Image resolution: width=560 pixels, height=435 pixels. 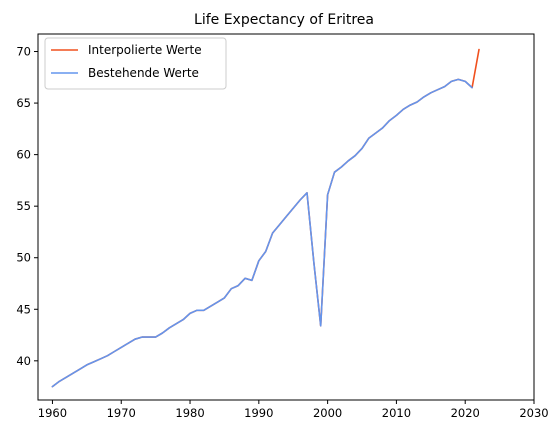 What do you see at coordinates (52, 413) in the screenshot?
I see `x-tick-label: 1960` at bounding box center [52, 413].